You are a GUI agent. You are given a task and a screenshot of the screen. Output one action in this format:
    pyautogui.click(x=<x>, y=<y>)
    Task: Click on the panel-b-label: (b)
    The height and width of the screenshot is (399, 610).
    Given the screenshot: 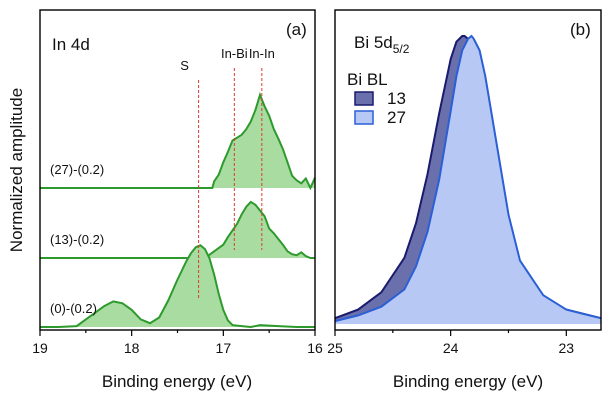 What is the action you would take?
    pyautogui.click(x=580, y=29)
    